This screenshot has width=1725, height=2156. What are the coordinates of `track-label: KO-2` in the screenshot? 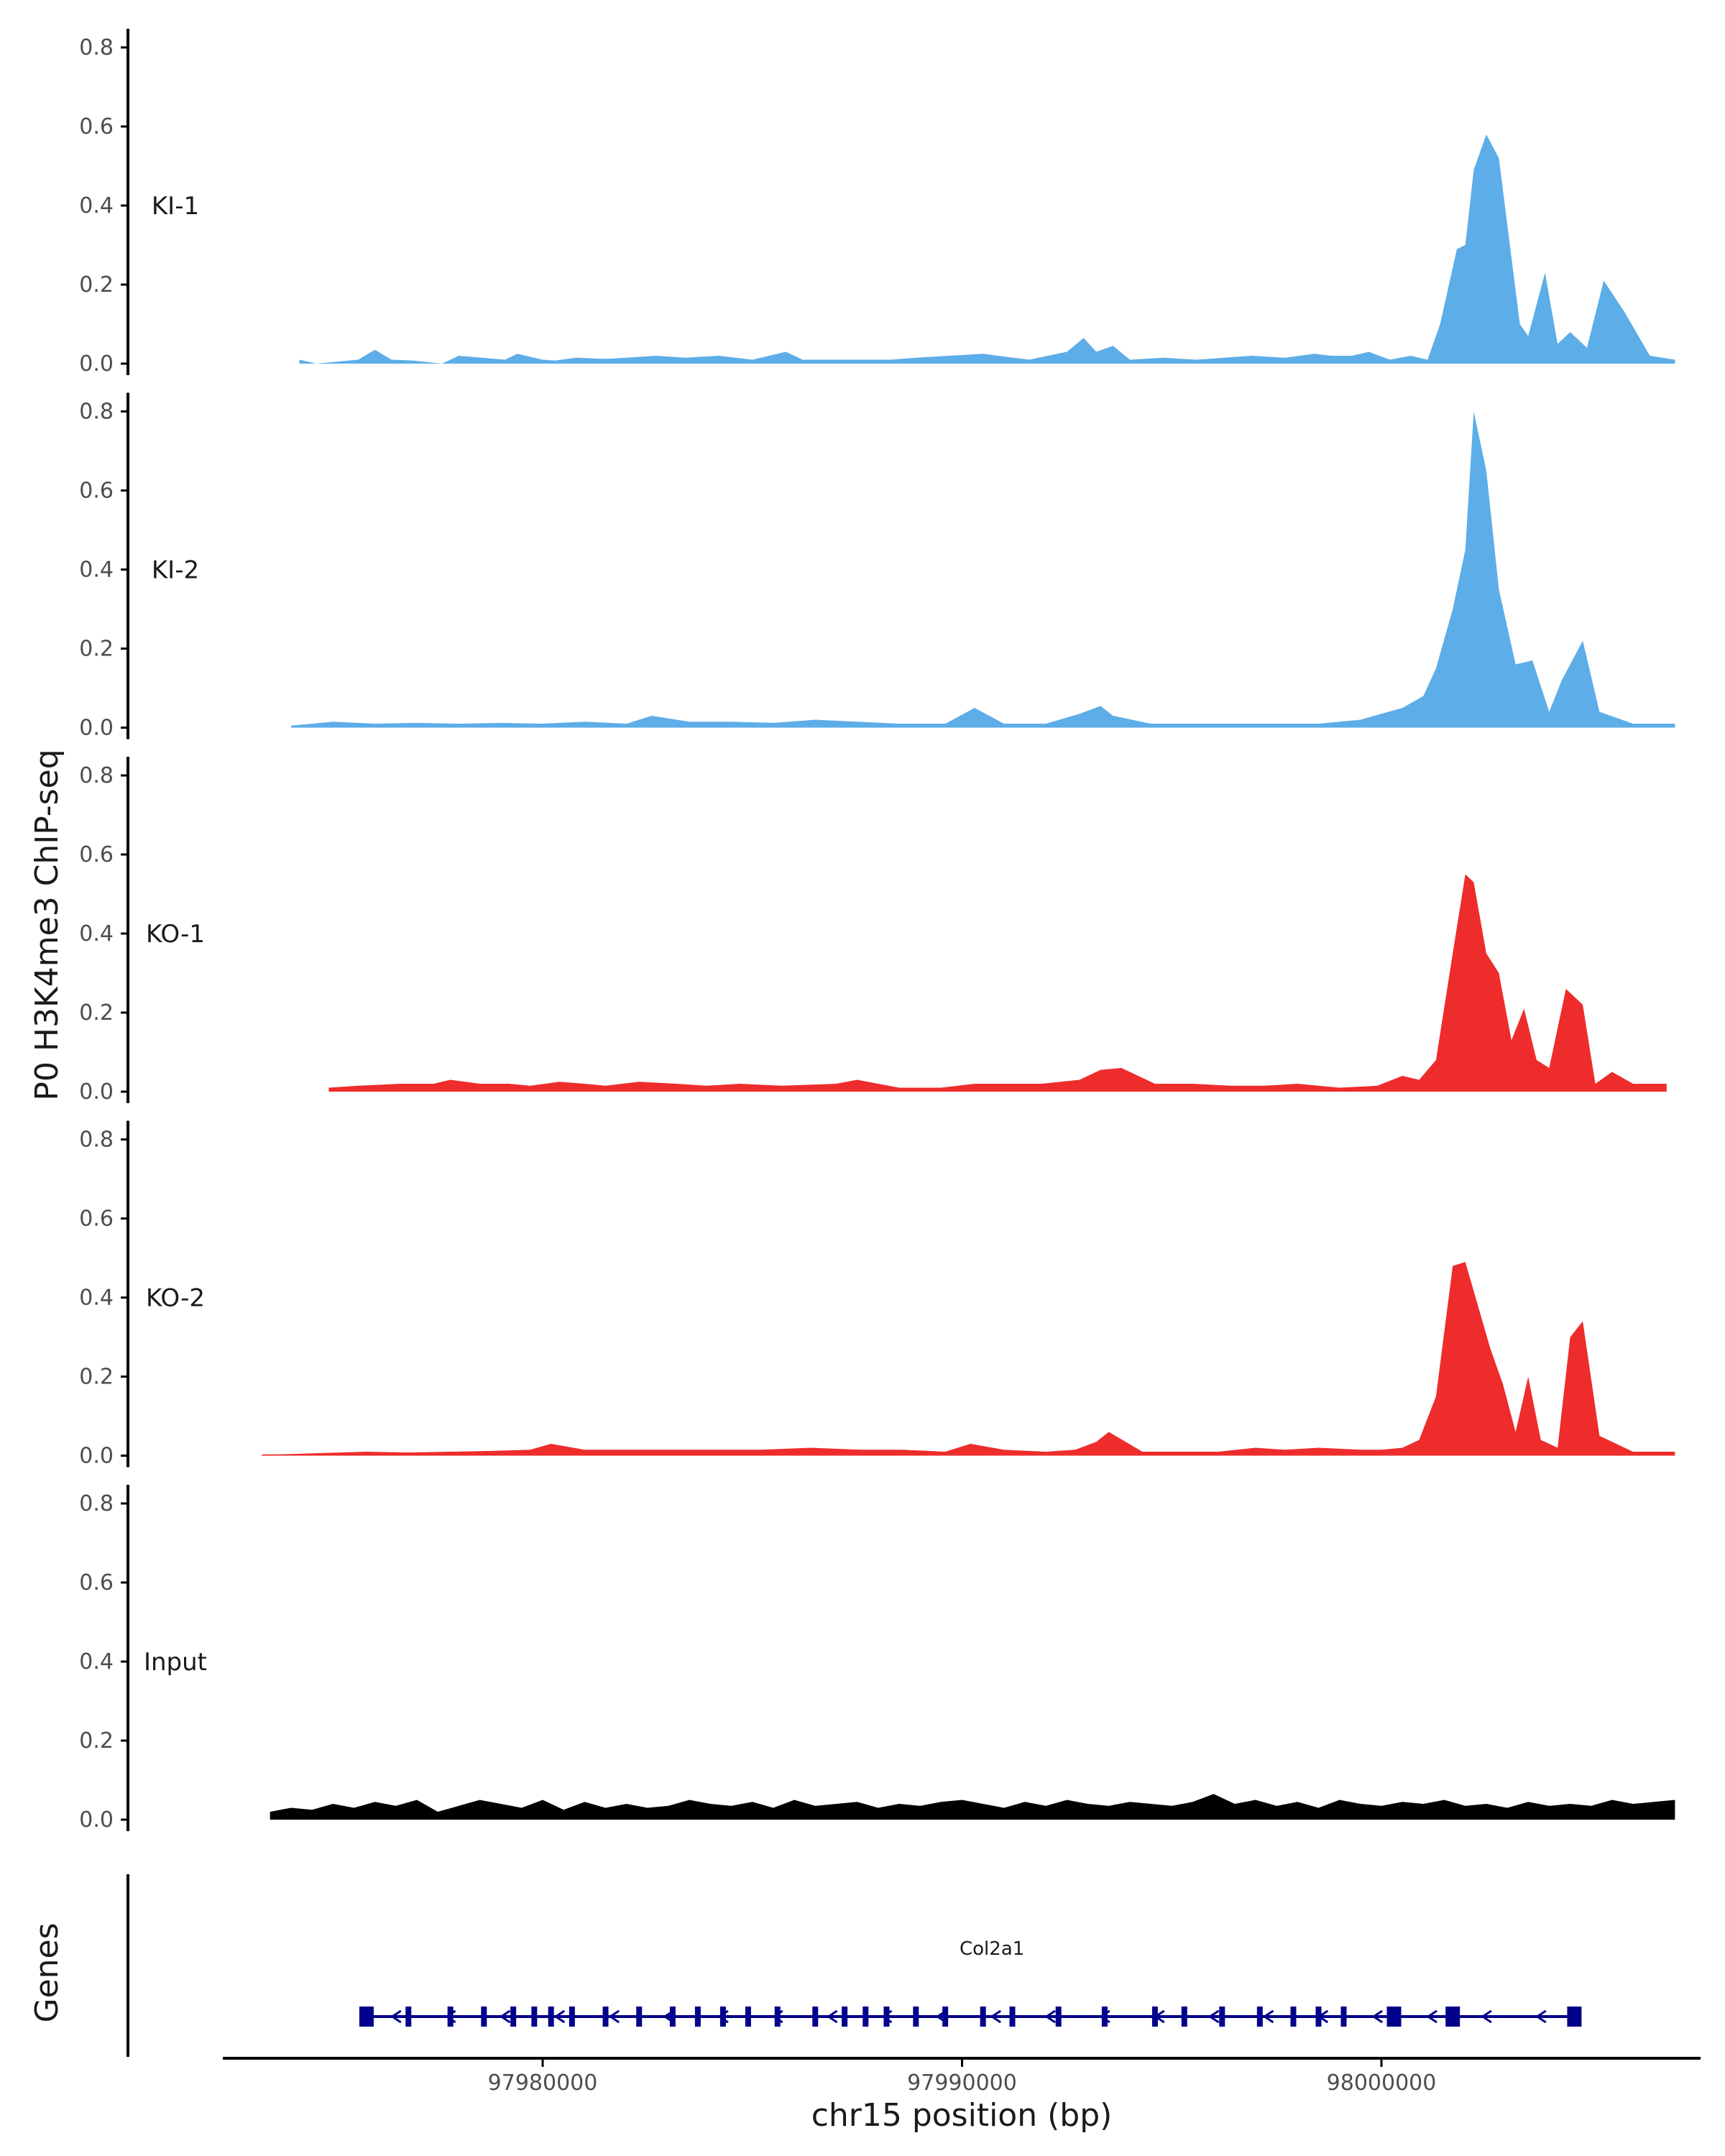 It's located at (175, 1299).